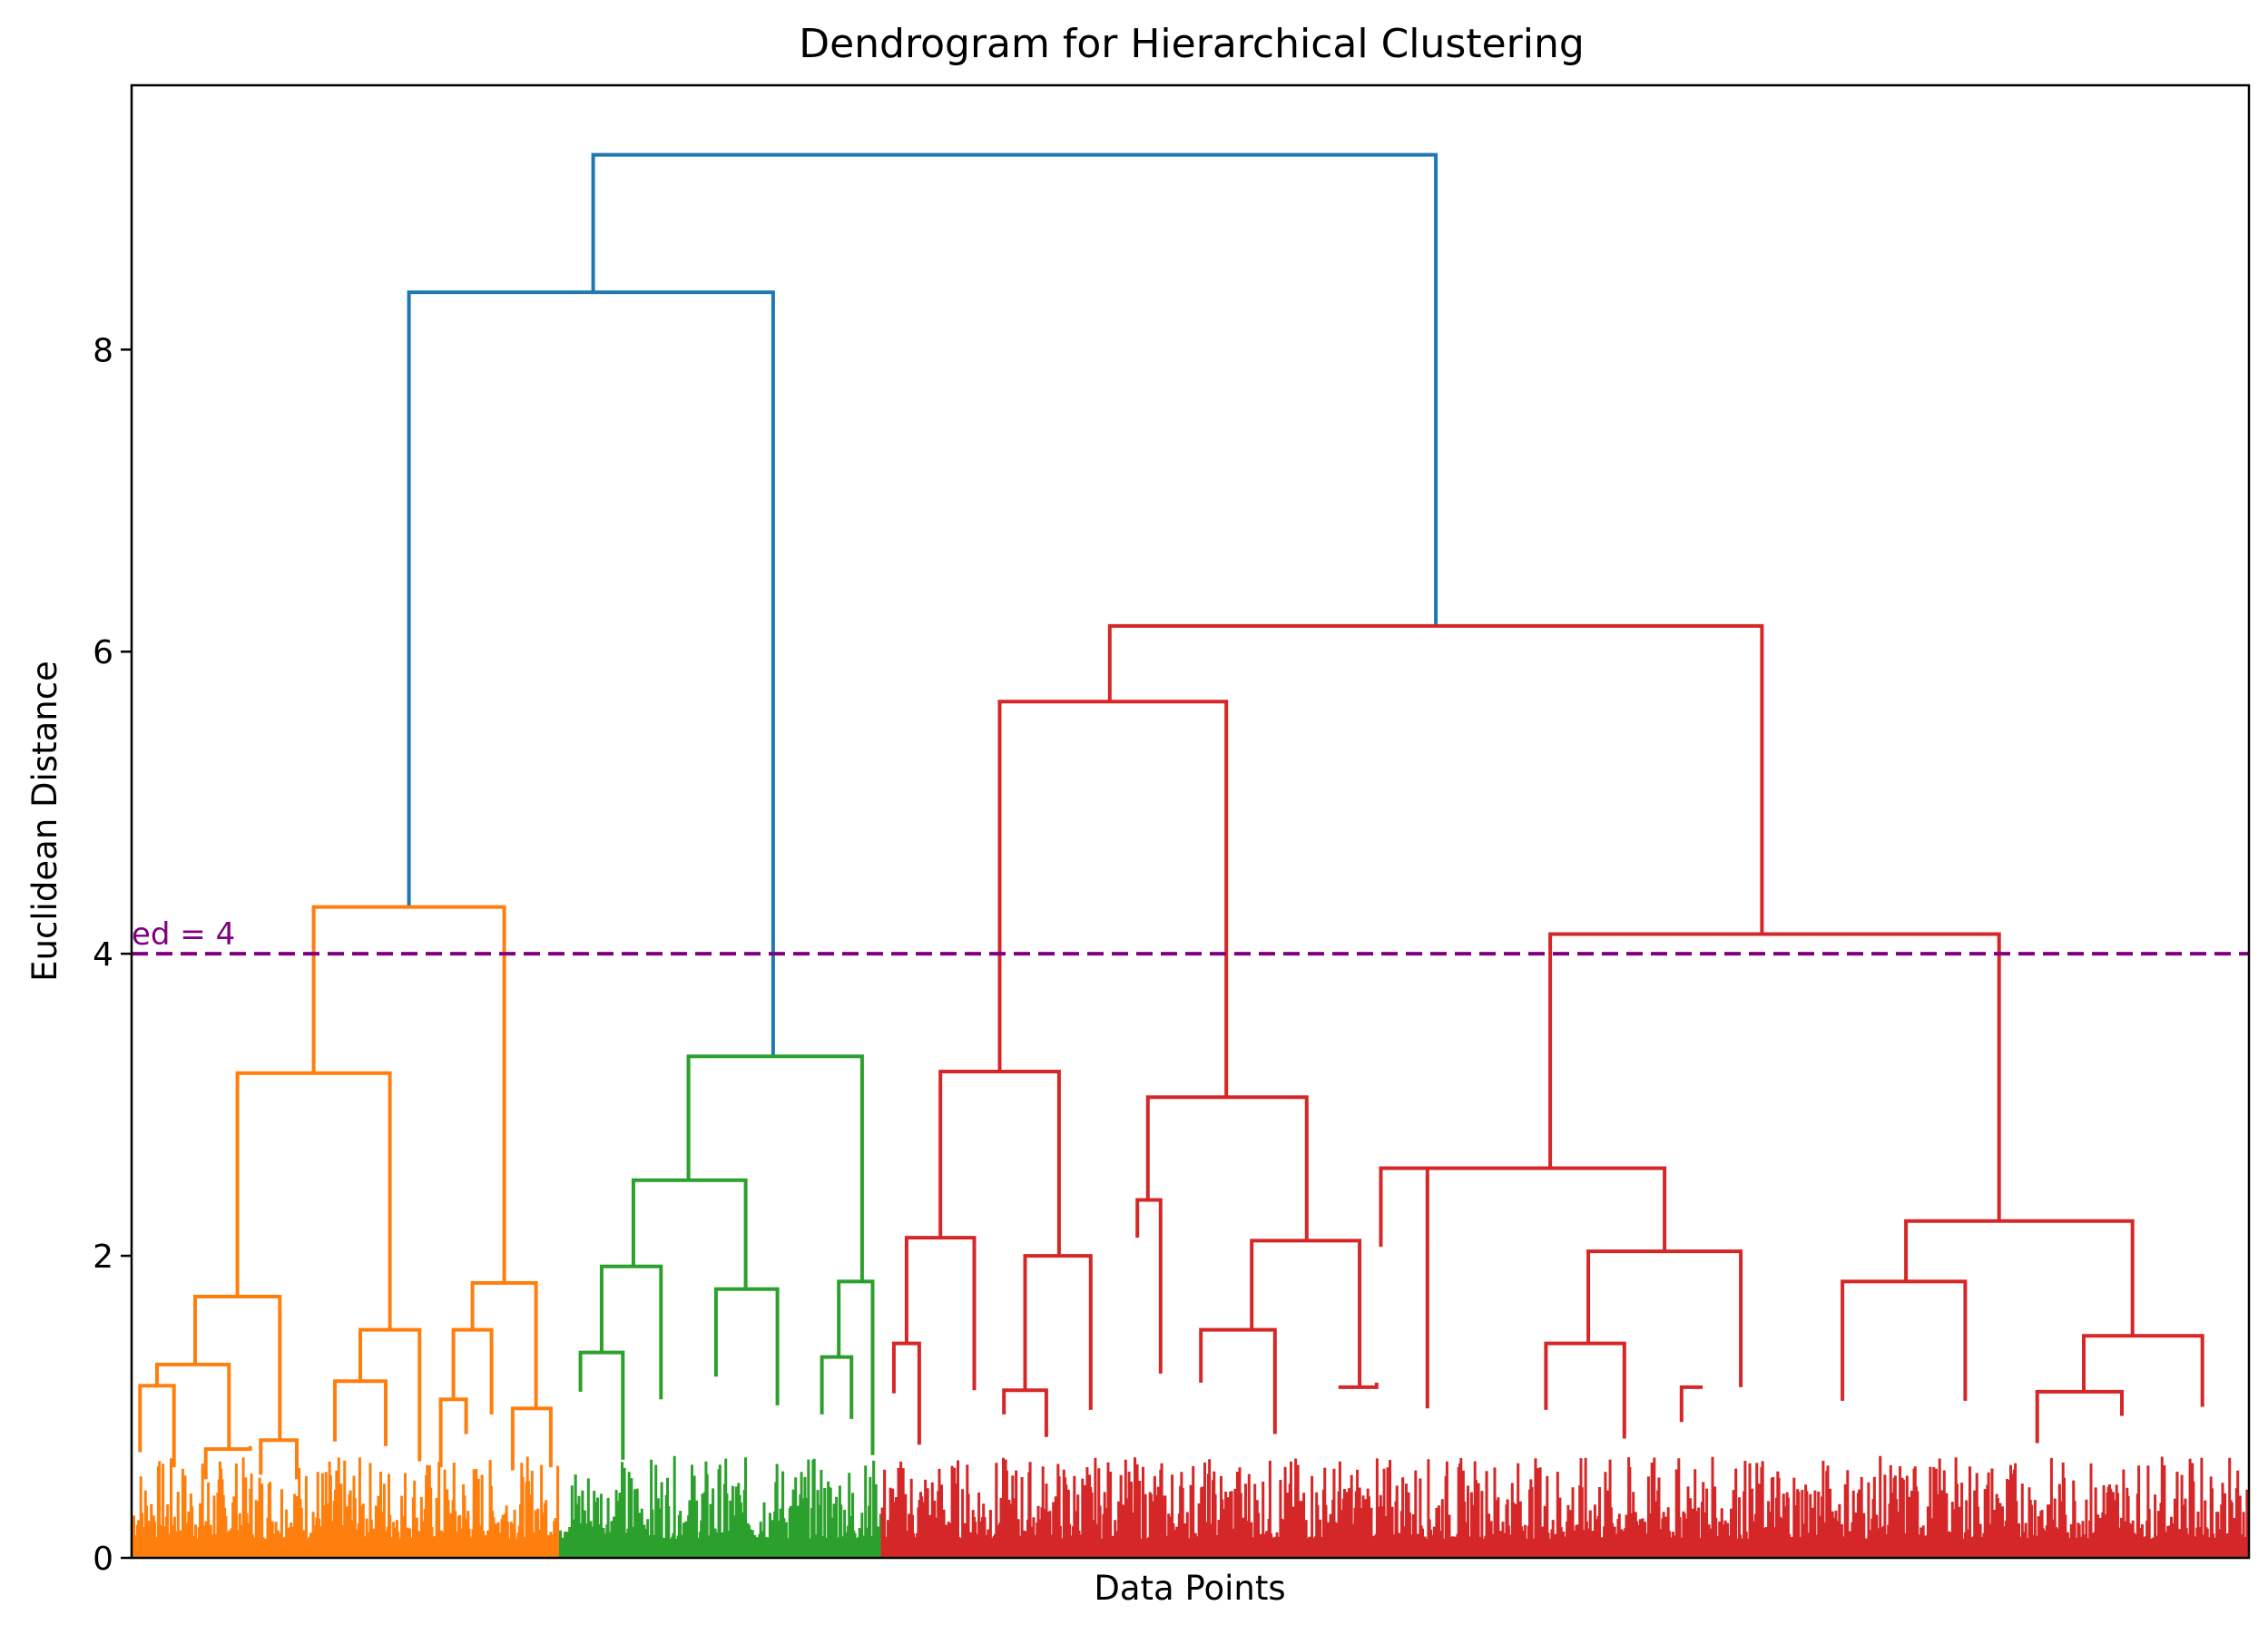 Image resolution: width=2268 pixels, height=1635 pixels. Describe the element at coordinates (103, 652) in the screenshot. I see `y-tick-label: 6` at that location.